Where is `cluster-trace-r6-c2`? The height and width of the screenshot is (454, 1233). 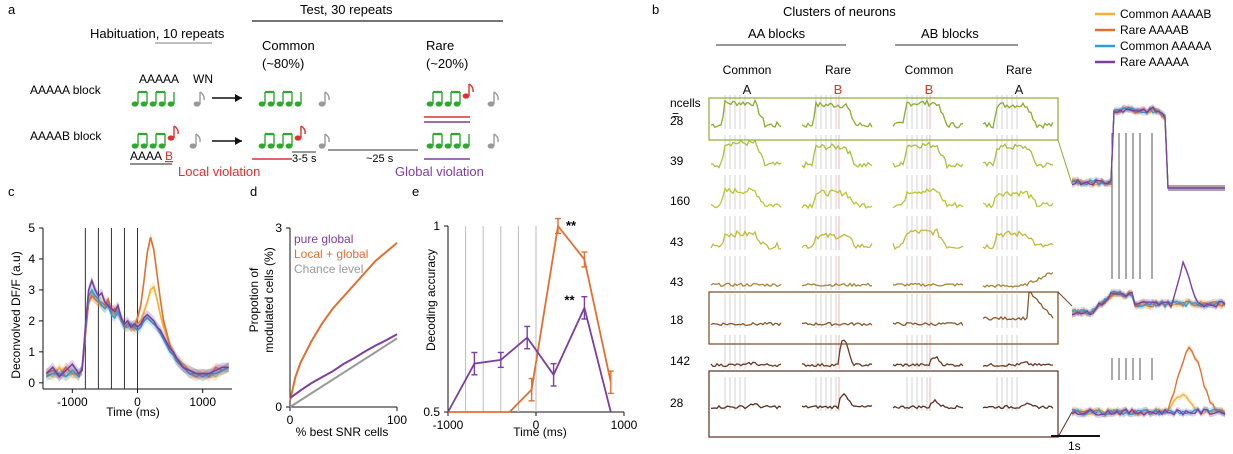
cluster-trace-r6-c2 is located at coordinates (928, 361).